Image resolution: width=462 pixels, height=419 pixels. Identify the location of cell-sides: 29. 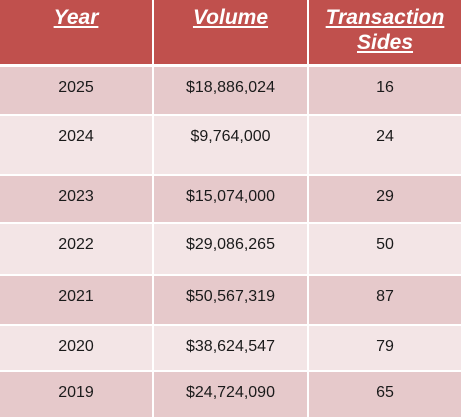
(384, 199).